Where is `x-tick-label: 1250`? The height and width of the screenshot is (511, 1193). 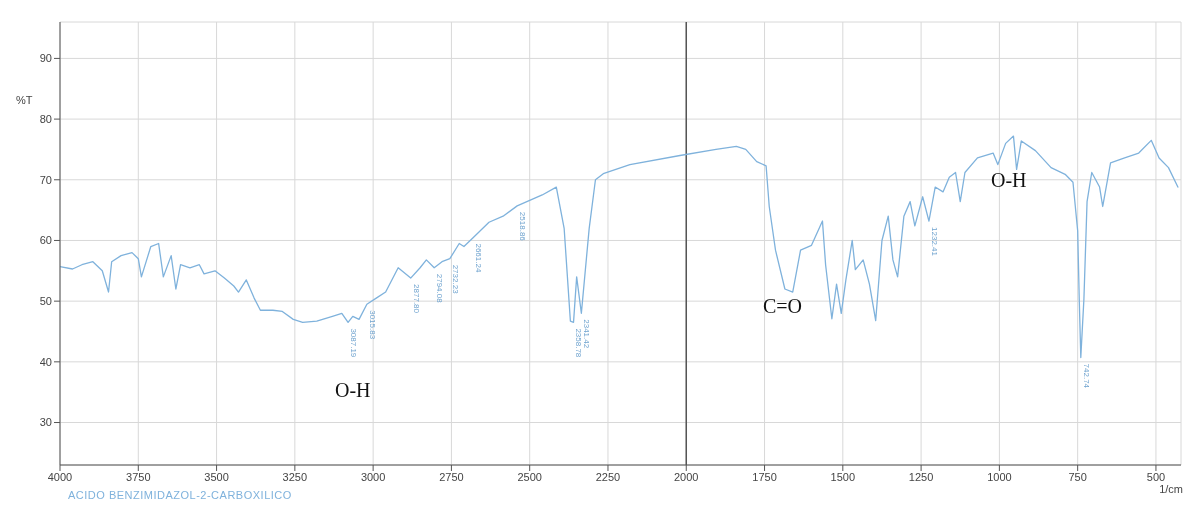
x-tick-label: 1250 is located at coordinates (921, 476).